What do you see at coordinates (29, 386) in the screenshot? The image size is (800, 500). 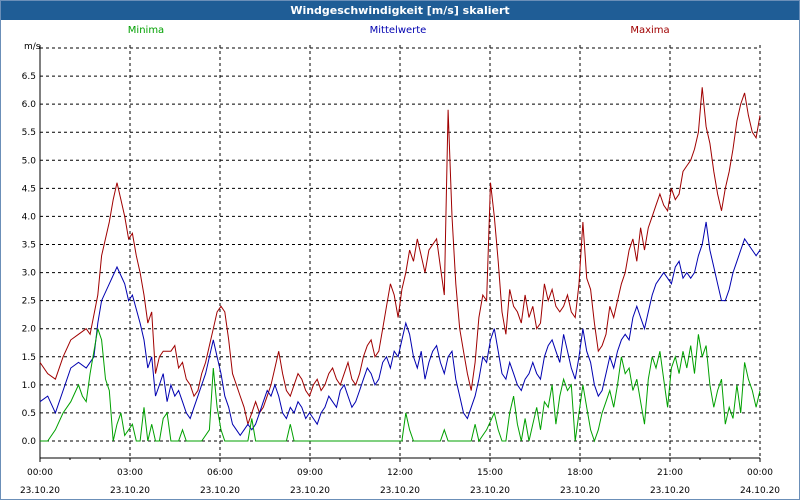 I see `y-tick-label: 1.0` at bounding box center [29, 386].